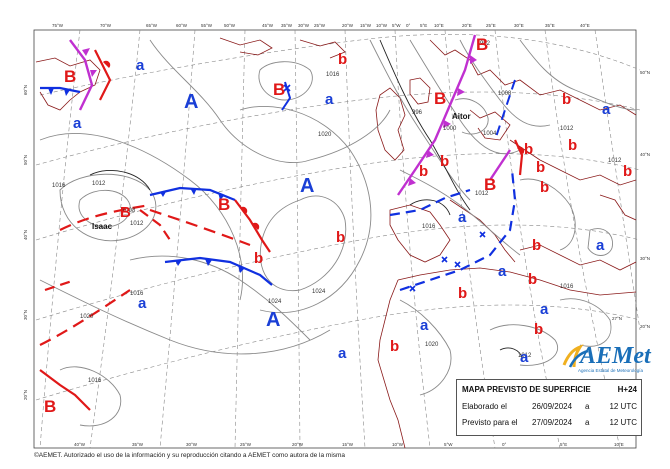 The height and width of the screenshot is (469, 670). I want to click on valid-separator: a, so click(587, 422).